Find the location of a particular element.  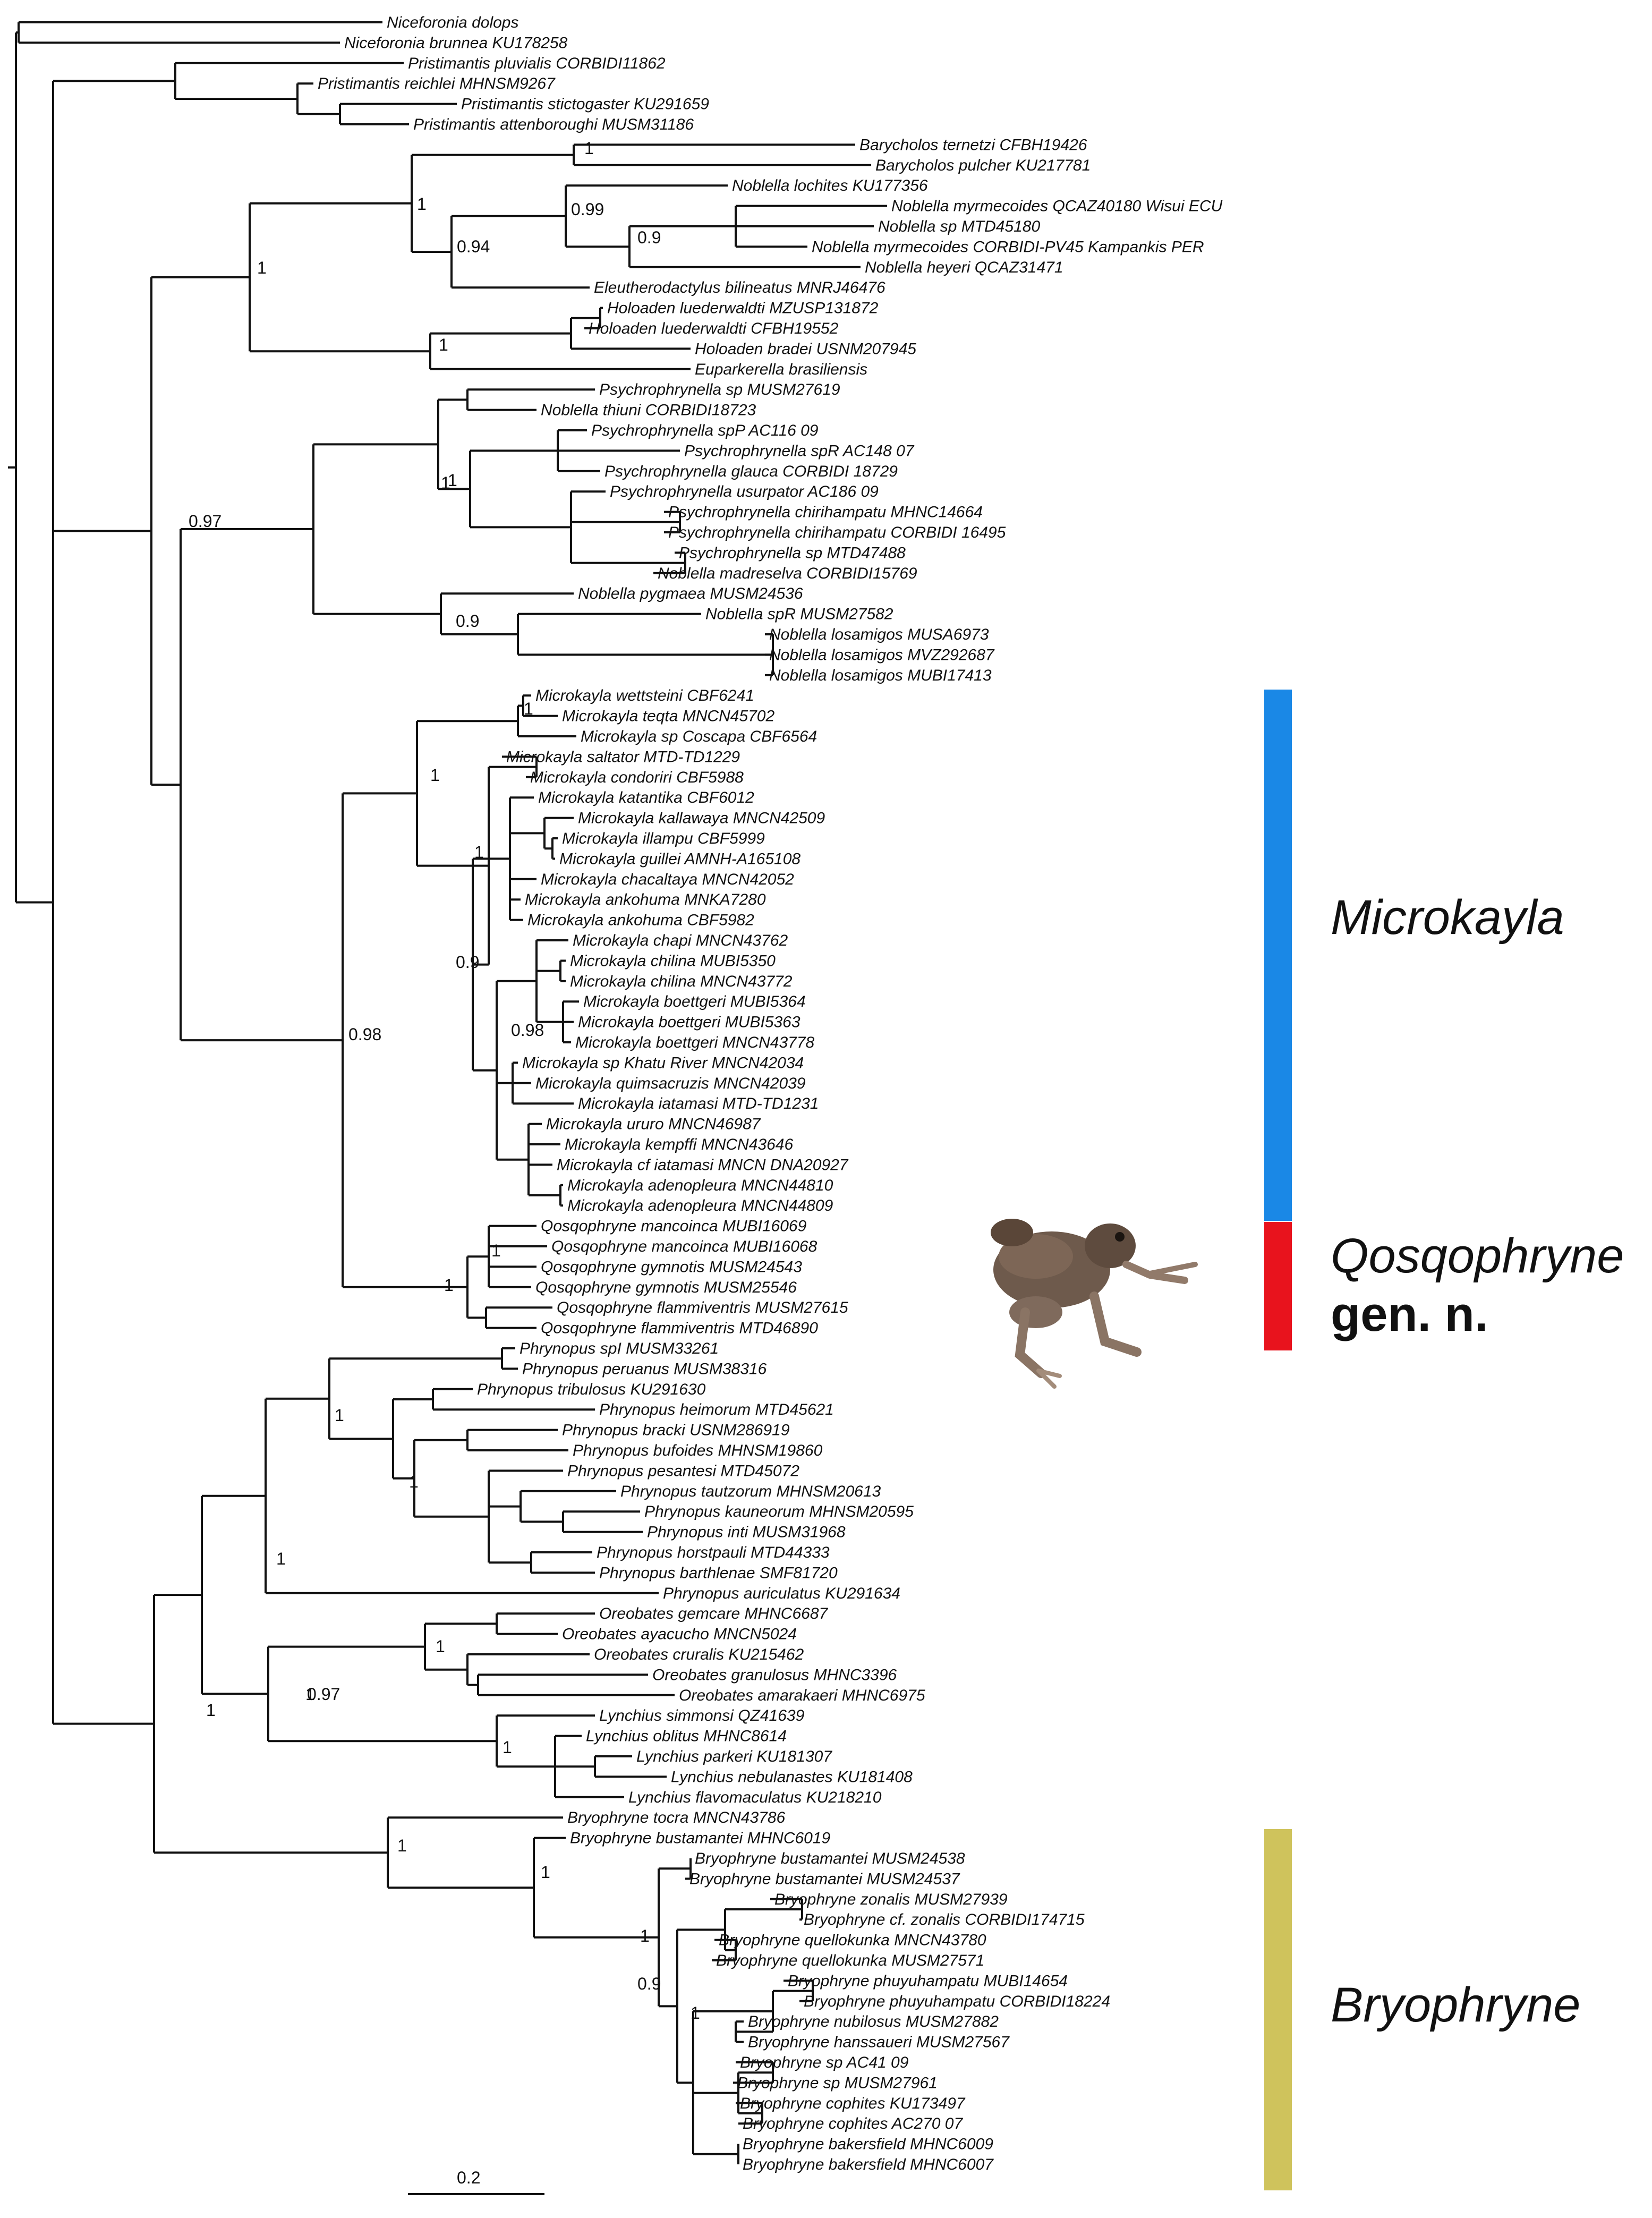

tip-label: Qosqophryne flammiventris MUSM27615 is located at coordinates (702, 1307).